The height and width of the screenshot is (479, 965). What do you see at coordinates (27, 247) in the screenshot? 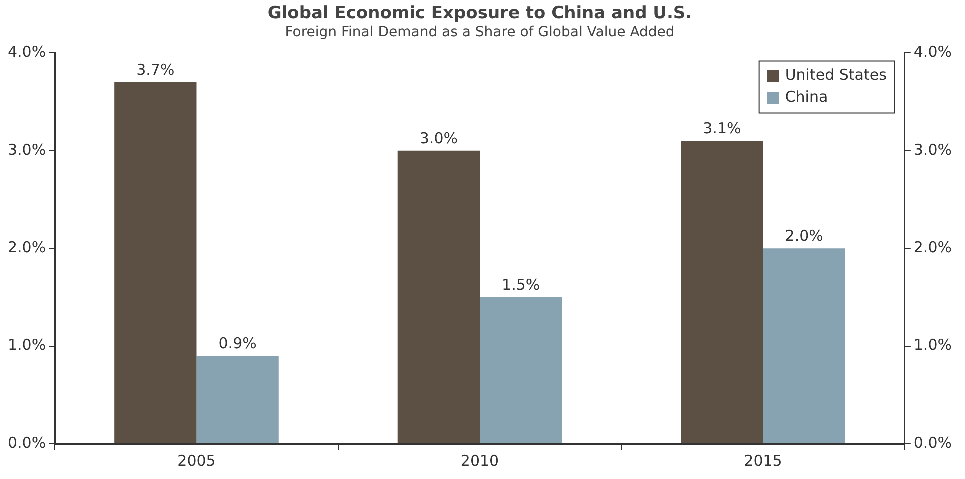
I see `y-tick-label: 2.0%` at bounding box center [27, 247].